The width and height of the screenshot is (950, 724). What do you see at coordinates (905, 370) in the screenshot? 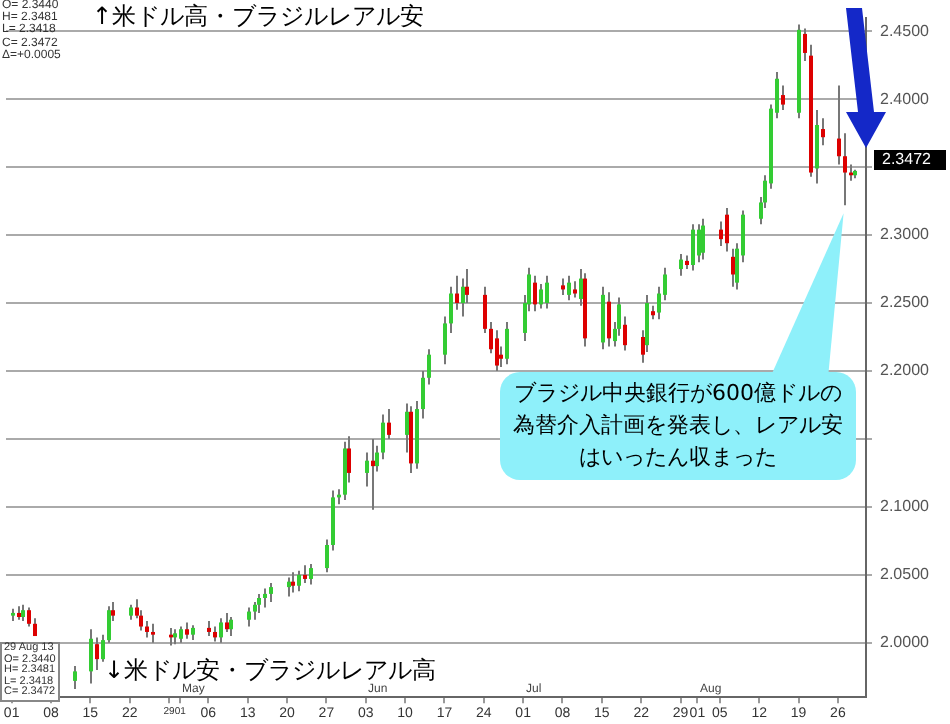
I see `y-tick-label: 2.2000` at bounding box center [905, 370].